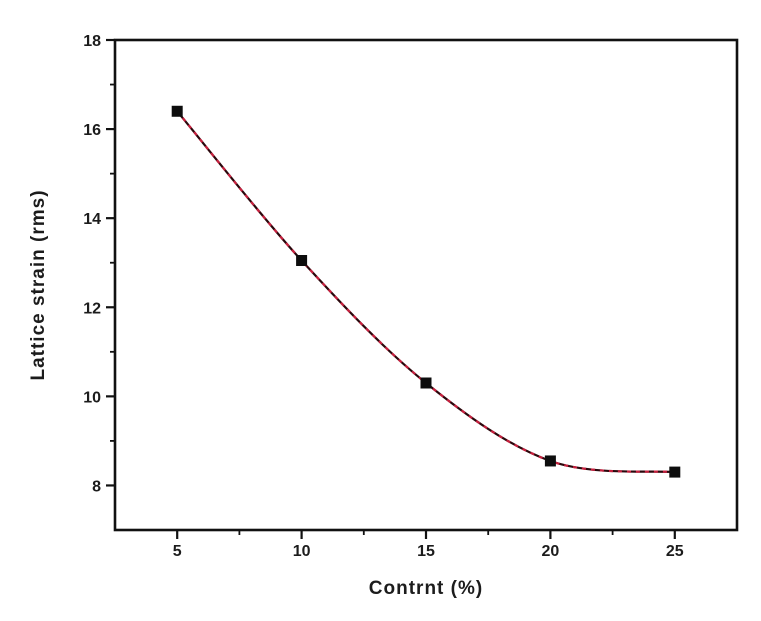 The image size is (761, 621). Describe the element at coordinates (177, 551) in the screenshot. I see `x-tick-label: 5` at that location.